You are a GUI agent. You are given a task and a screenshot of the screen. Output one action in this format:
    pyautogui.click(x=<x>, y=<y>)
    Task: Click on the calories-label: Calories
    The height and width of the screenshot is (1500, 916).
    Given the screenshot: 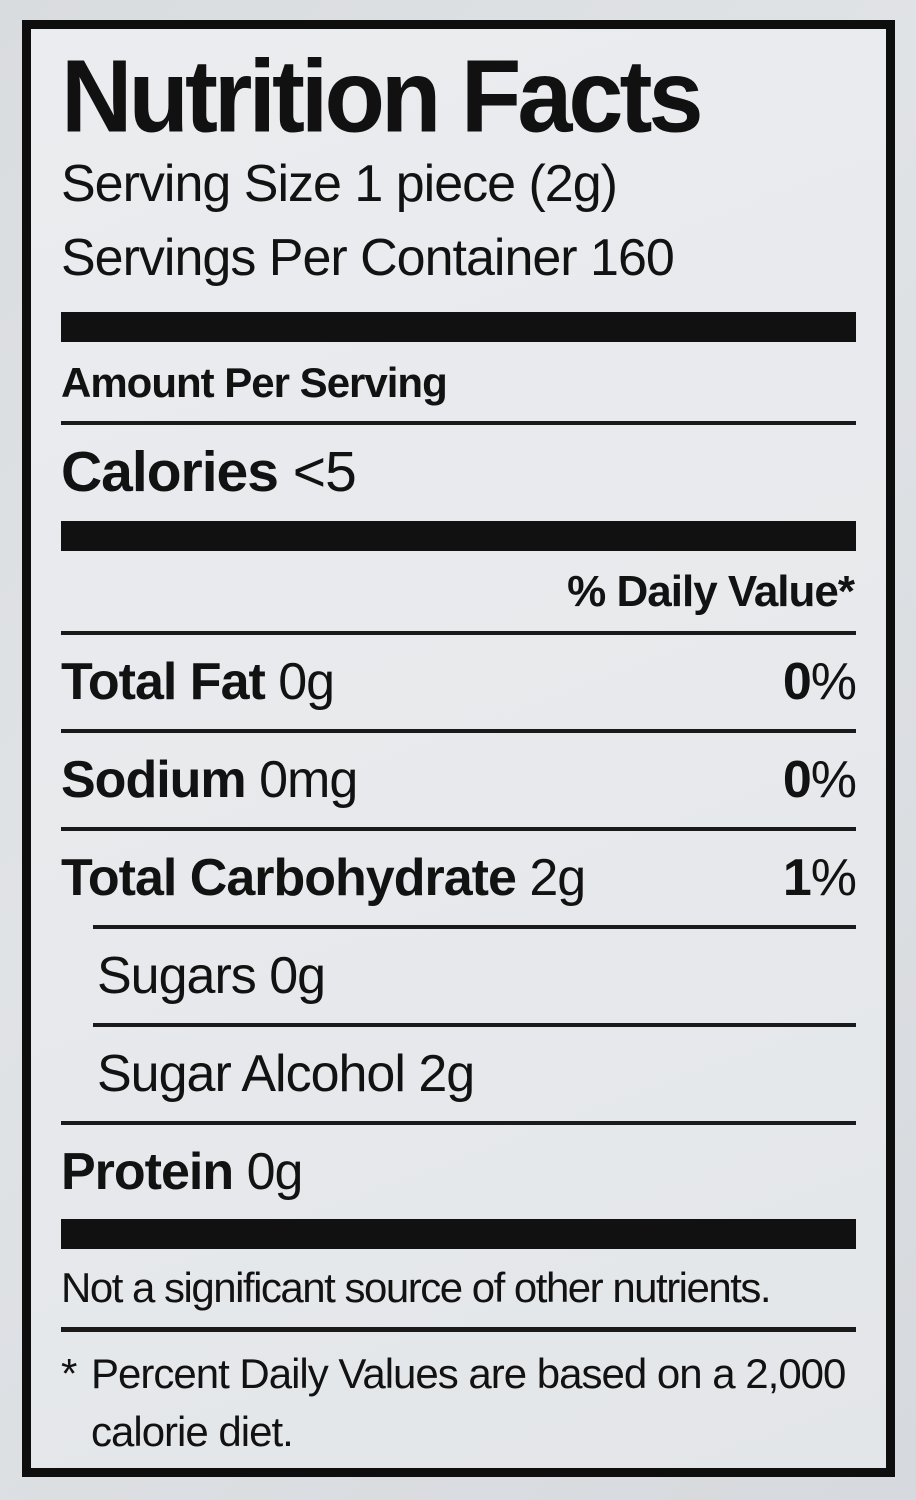 What is the action you would take?
    pyautogui.click(x=170, y=471)
    